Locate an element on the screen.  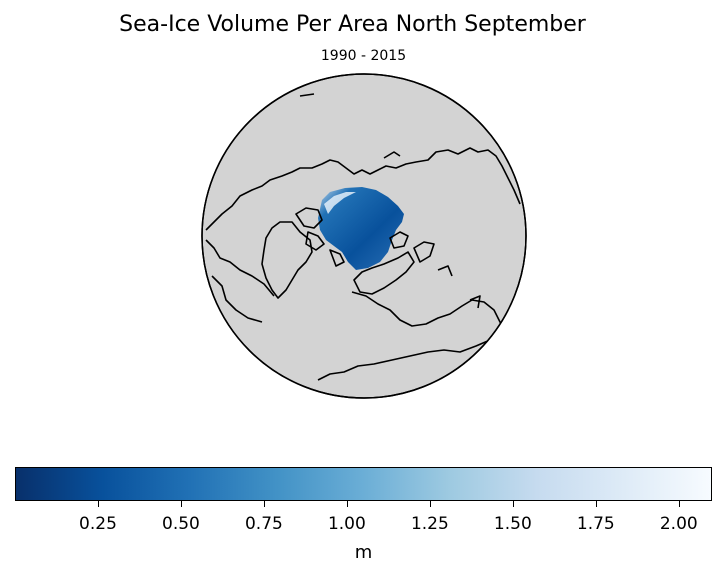
colorbar-tick-label: 0.75 is located at coordinates (263, 524).